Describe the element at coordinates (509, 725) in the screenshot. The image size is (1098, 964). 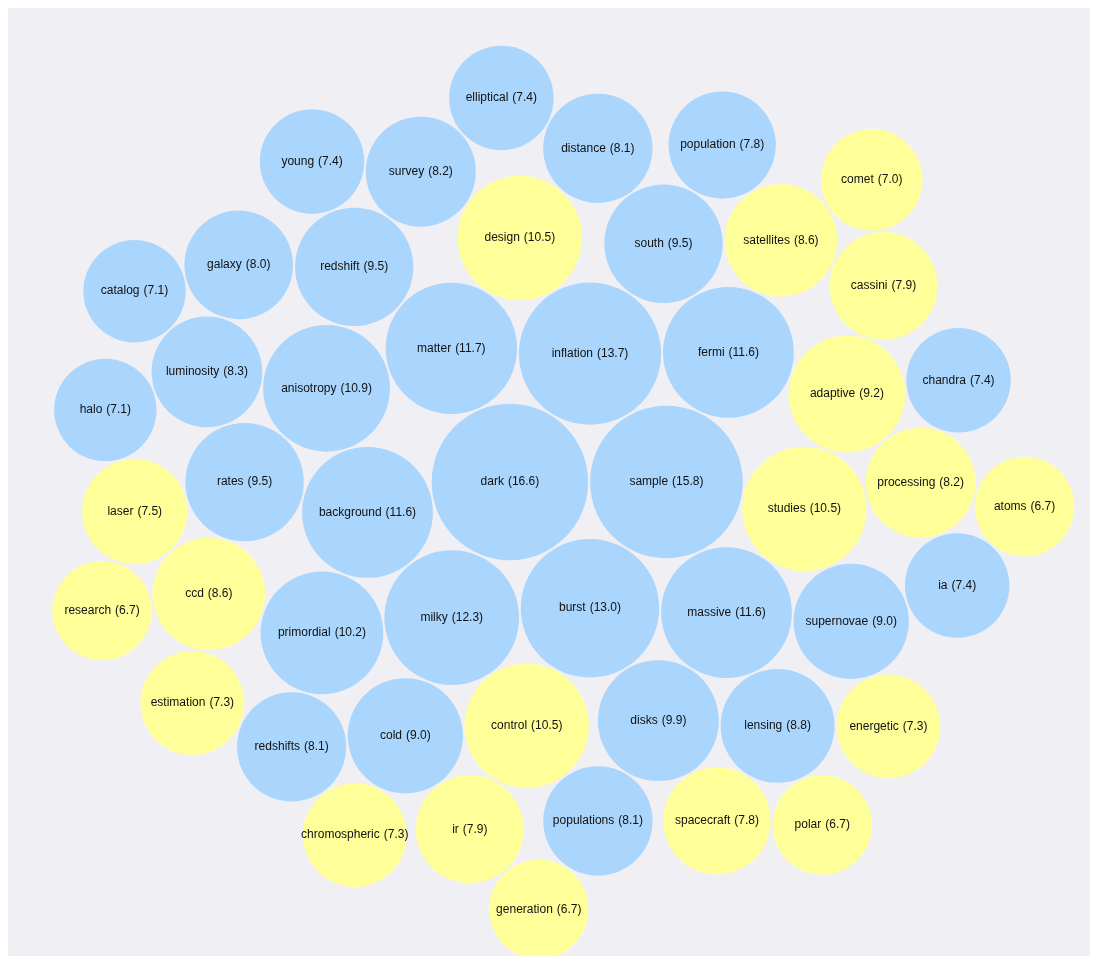
I see `category-label: control` at that location.